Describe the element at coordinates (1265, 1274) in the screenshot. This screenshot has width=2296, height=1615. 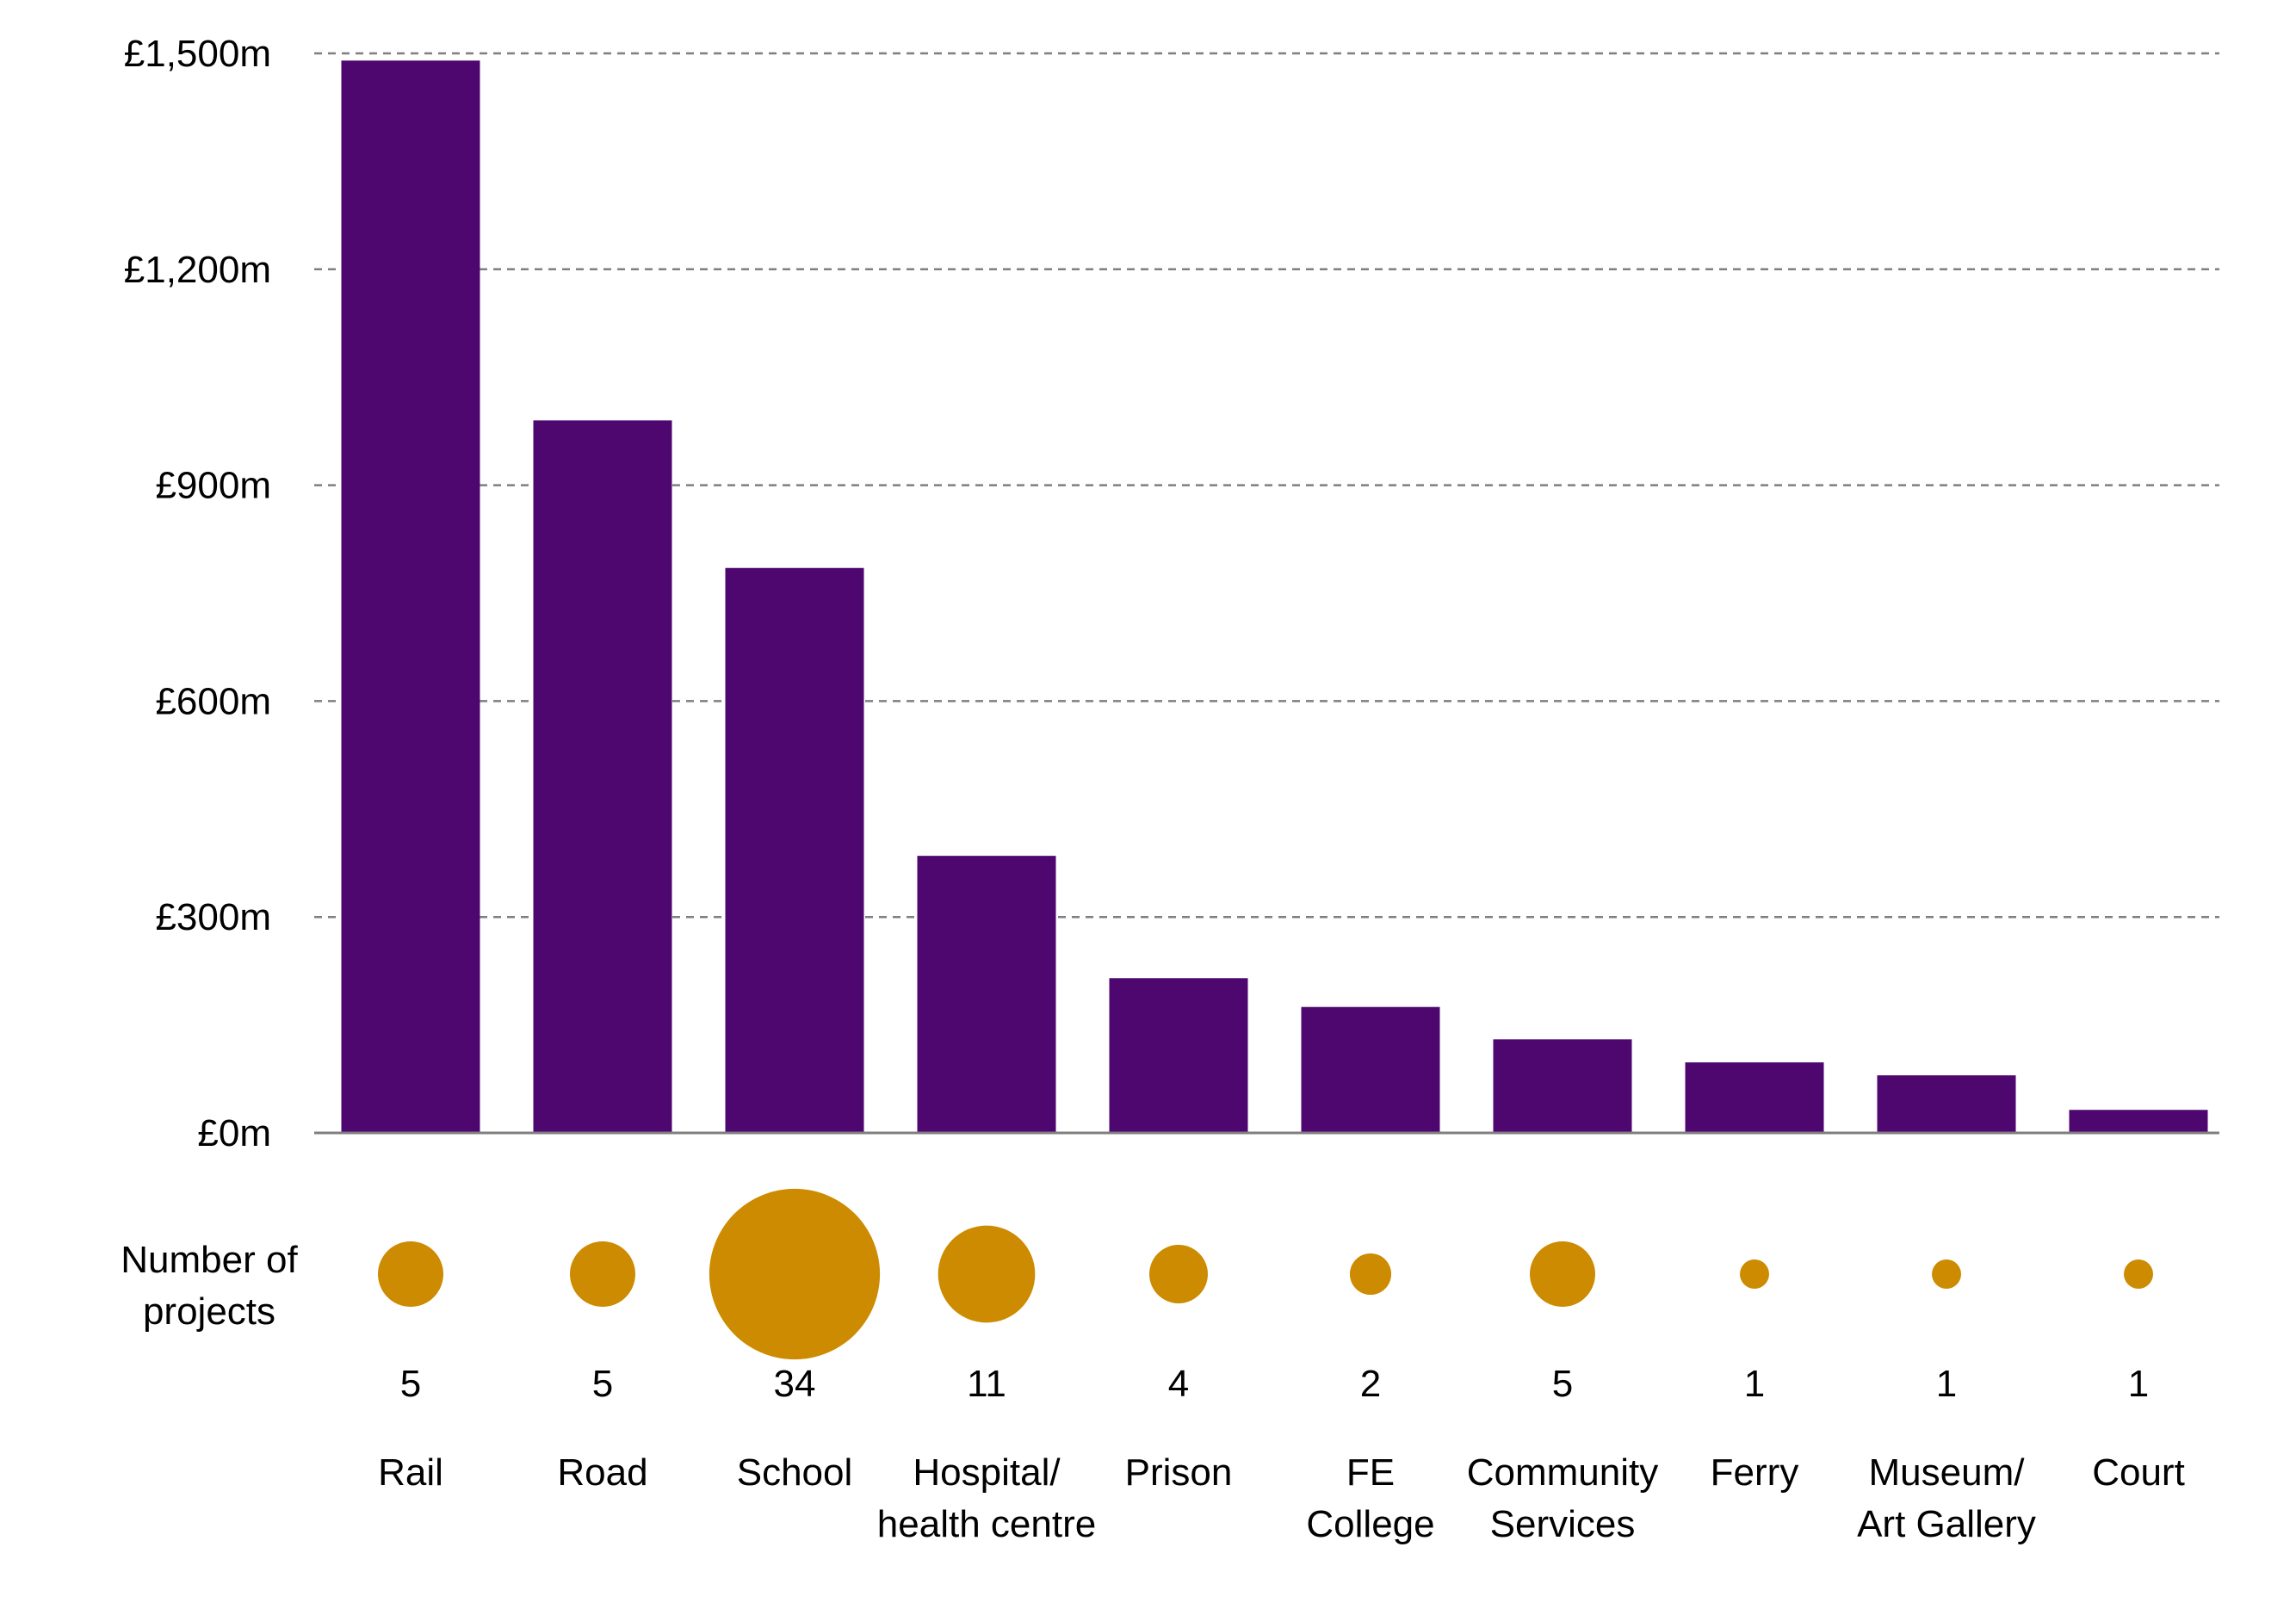
I see `project-bubbles` at that location.